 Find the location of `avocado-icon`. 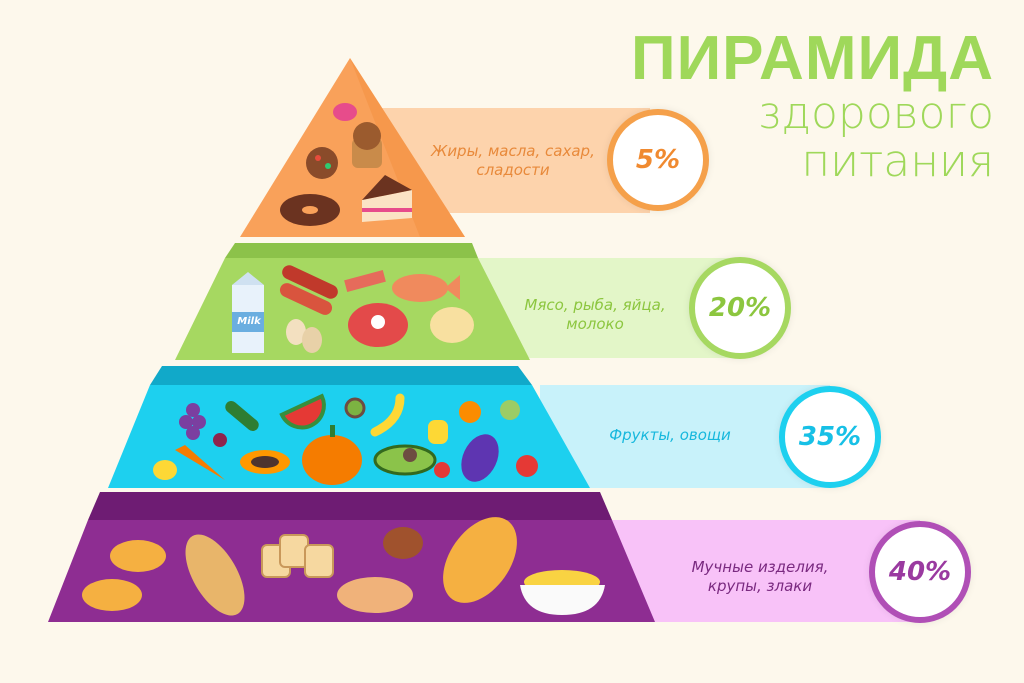

avocado-icon is located at coordinates (405, 460).